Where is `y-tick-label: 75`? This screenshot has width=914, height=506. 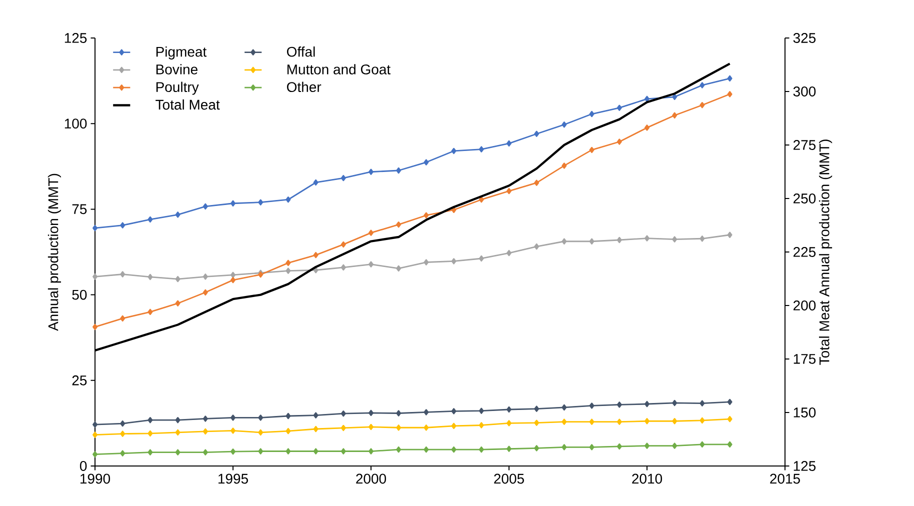
y-tick-label: 75 is located at coordinates (79, 209).